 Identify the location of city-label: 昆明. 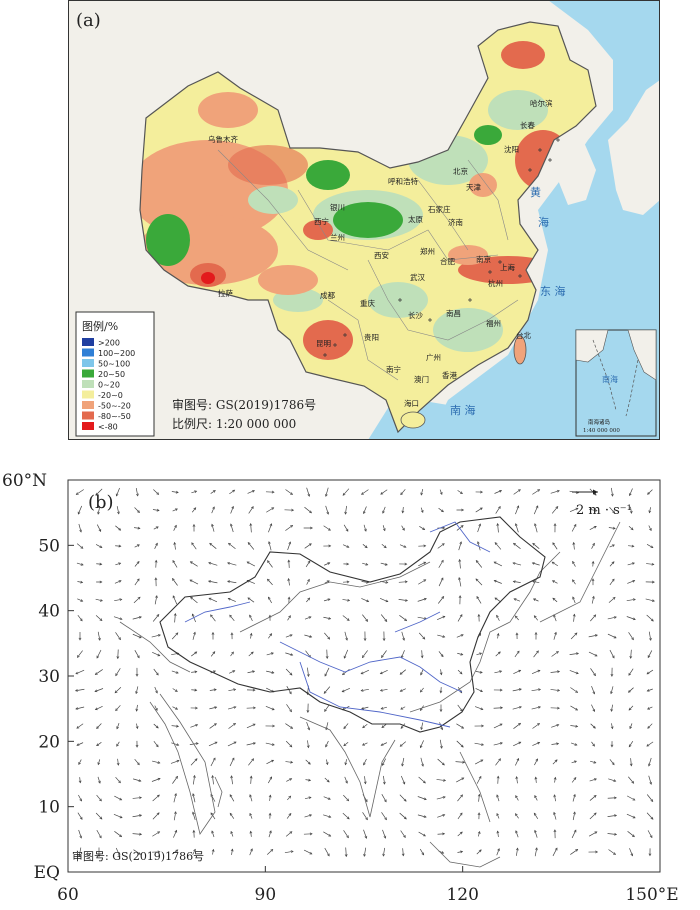
(323, 343).